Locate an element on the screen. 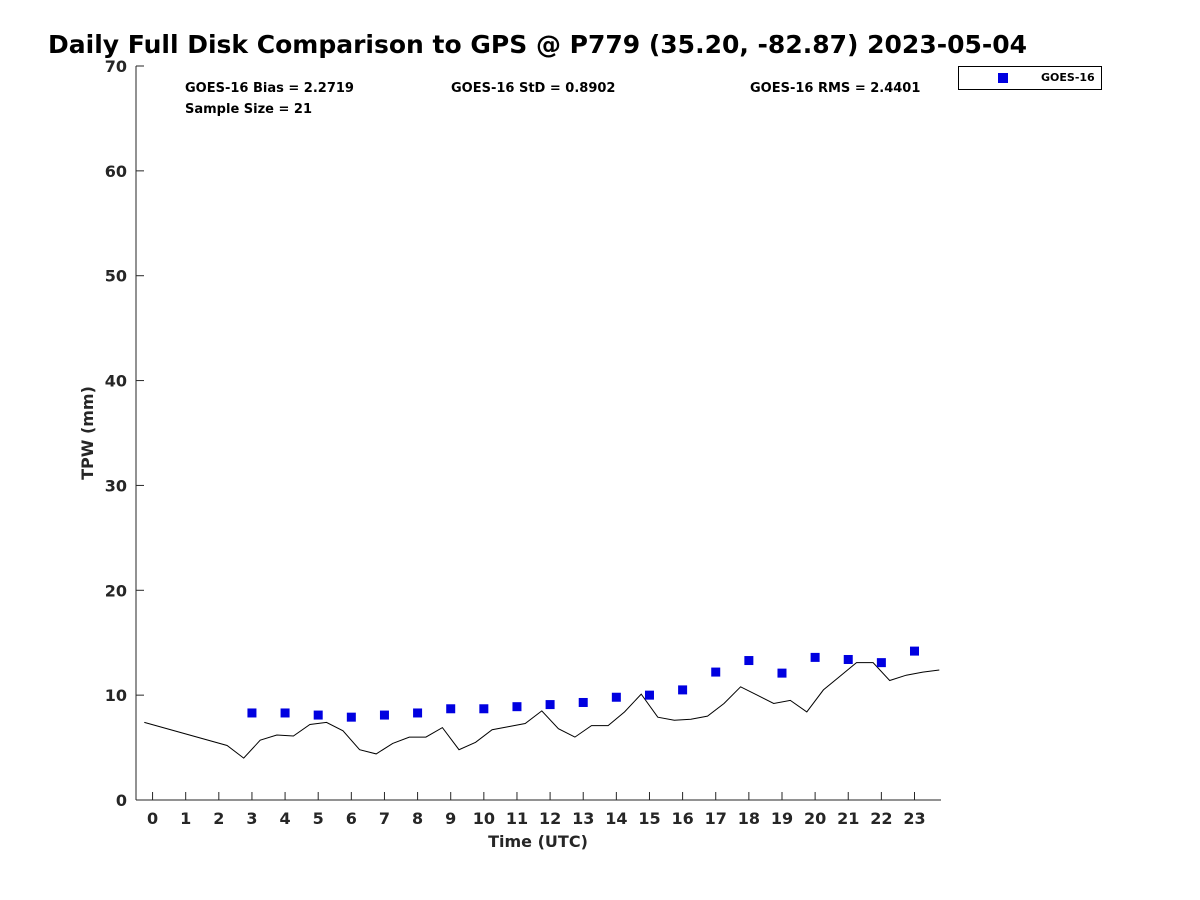 This screenshot has width=1200, height=900. y-tick-label: 70 is located at coordinates (116, 66).